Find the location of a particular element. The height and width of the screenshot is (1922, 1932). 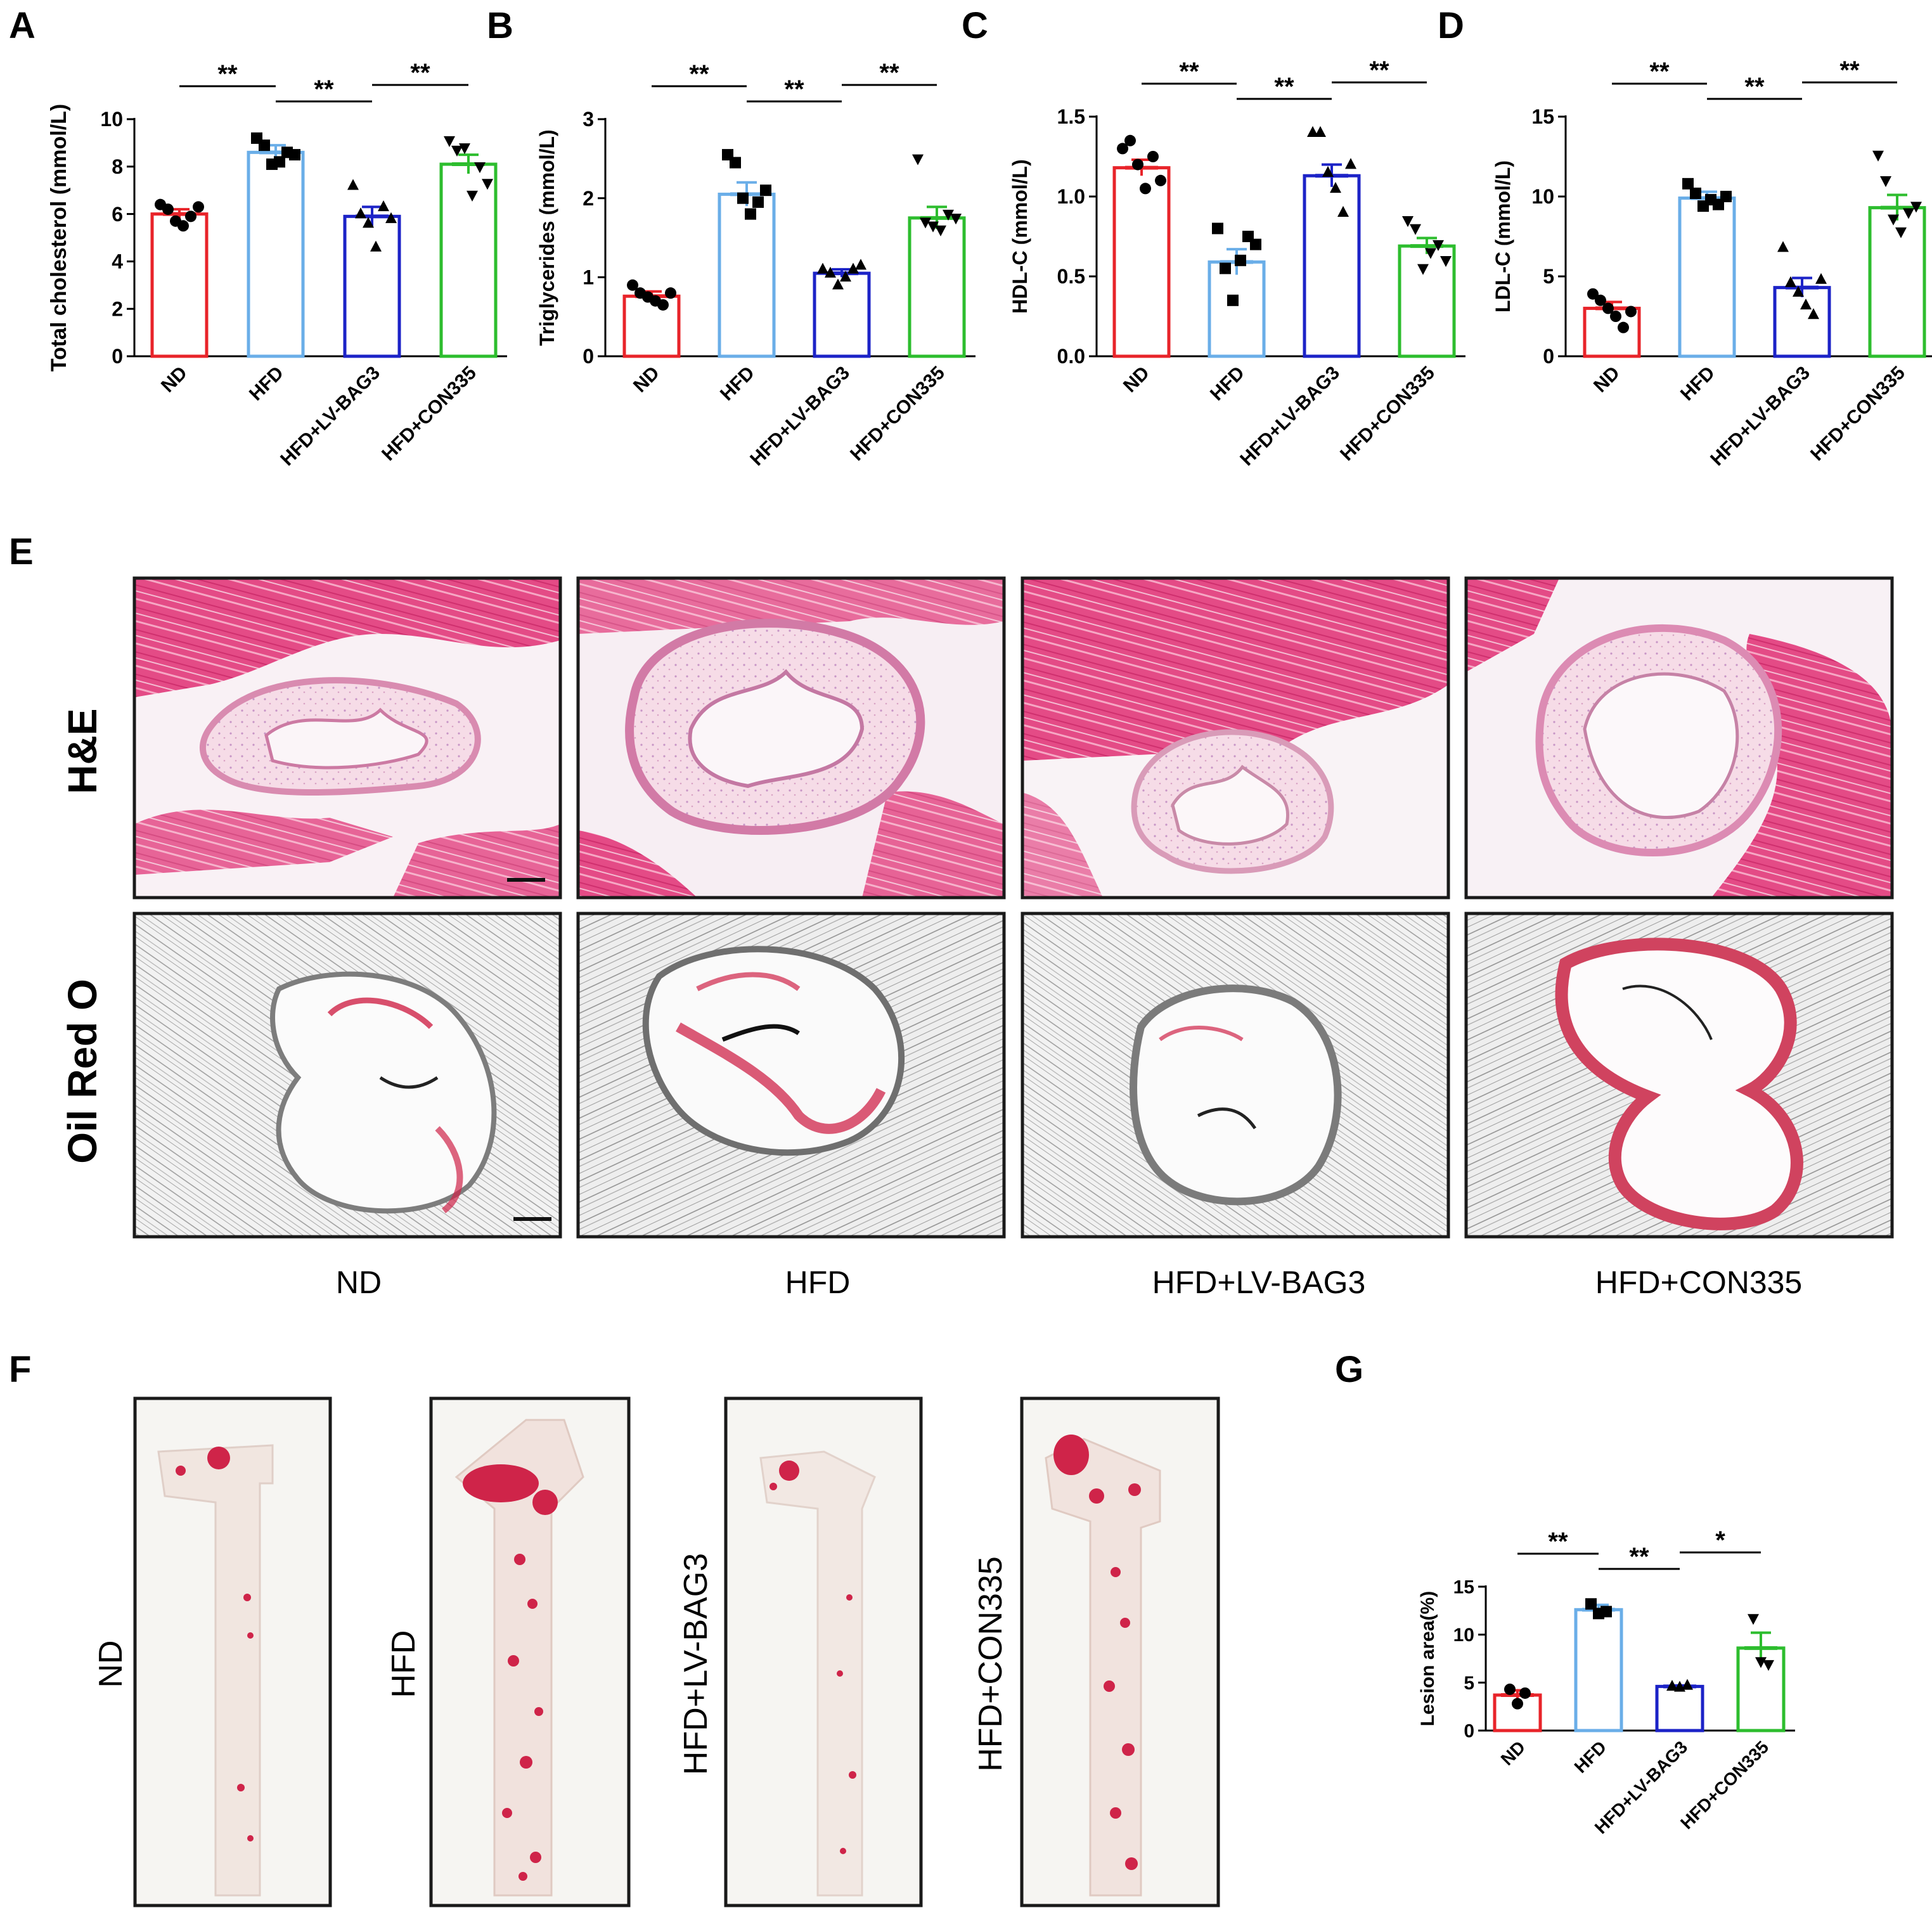

aorta-label-hfd-con335: HFD+CON335 is located at coordinates (990, 1664).